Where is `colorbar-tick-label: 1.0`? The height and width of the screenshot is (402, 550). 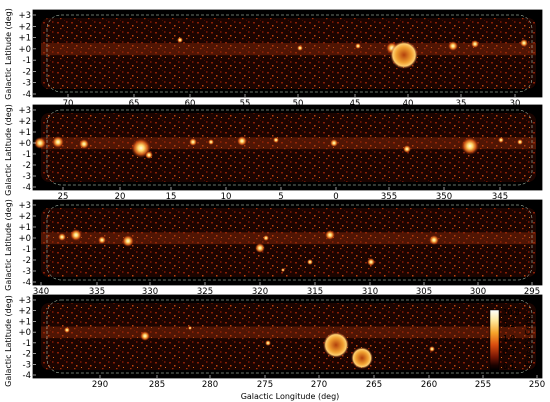 colorbar-tick-label: 1.0 is located at coordinates (509, 338).